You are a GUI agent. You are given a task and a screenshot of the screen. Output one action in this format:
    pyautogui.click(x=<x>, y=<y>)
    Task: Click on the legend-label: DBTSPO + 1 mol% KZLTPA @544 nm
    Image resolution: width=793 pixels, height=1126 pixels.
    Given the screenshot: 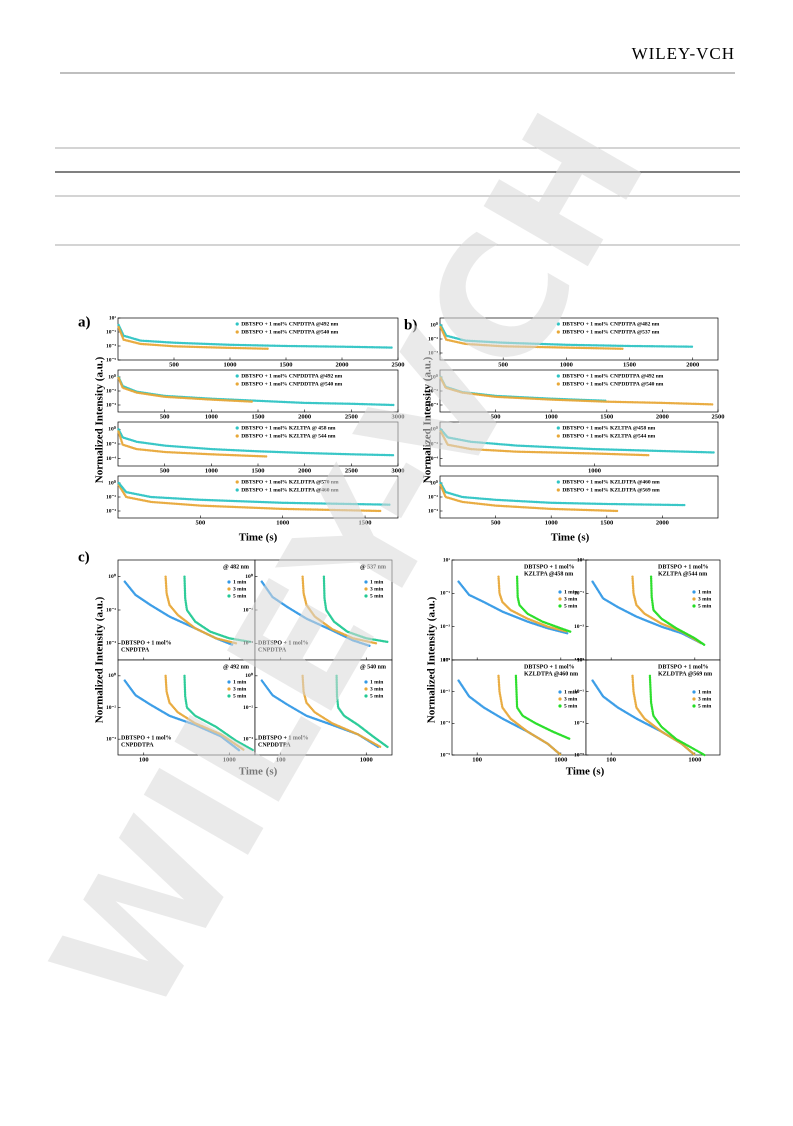 What is the action you would take?
    pyautogui.click(x=608, y=436)
    